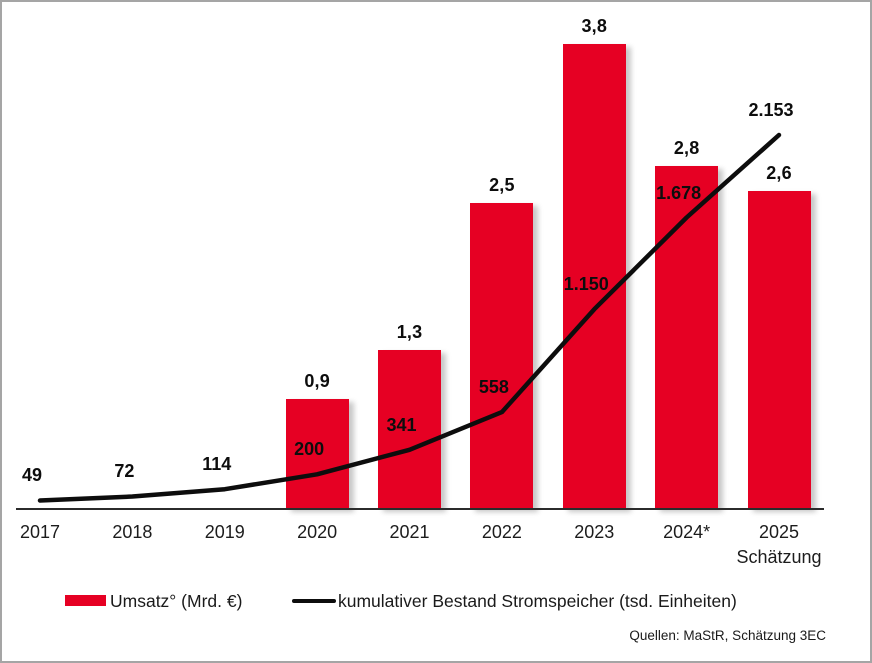 Image resolution: width=872 pixels, height=663 pixels. What do you see at coordinates (317, 380) in the screenshot?
I see `bar-value-label: 0,9` at bounding box center [317, 380].